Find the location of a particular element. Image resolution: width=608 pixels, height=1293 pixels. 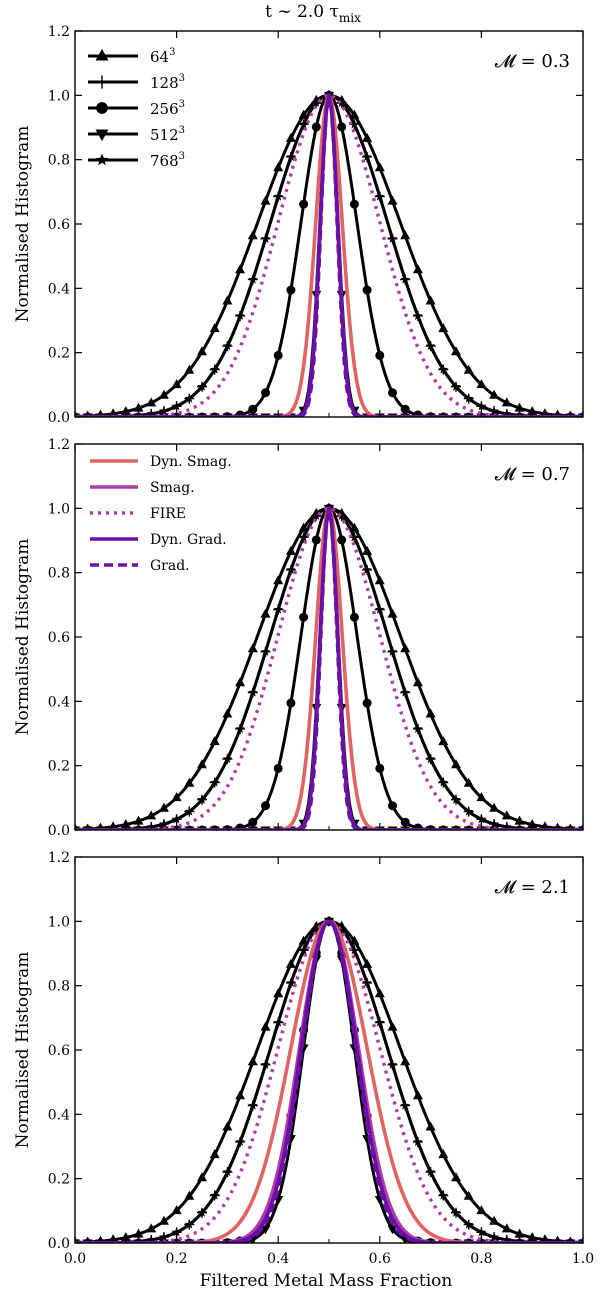

y-tick-label: 0.8 is located at coordinates (59, 987).